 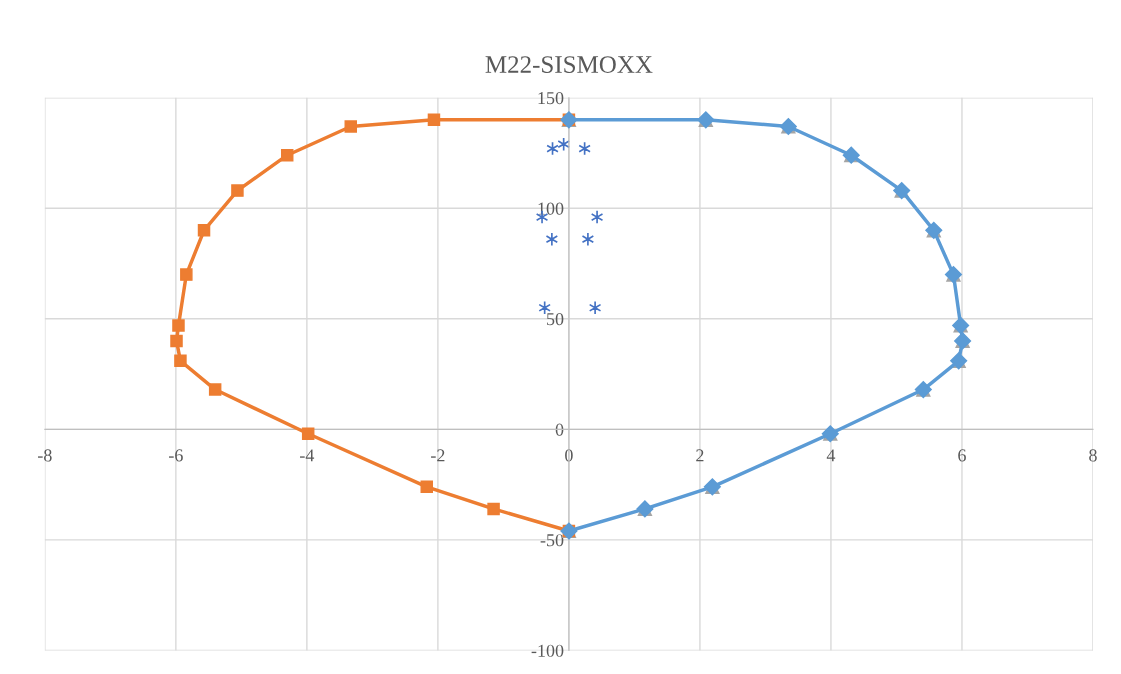 What do you see at coordinates (438, 455) in the screenshot?
I see `x-tick-label: -2` at bounding box center [438, 455].